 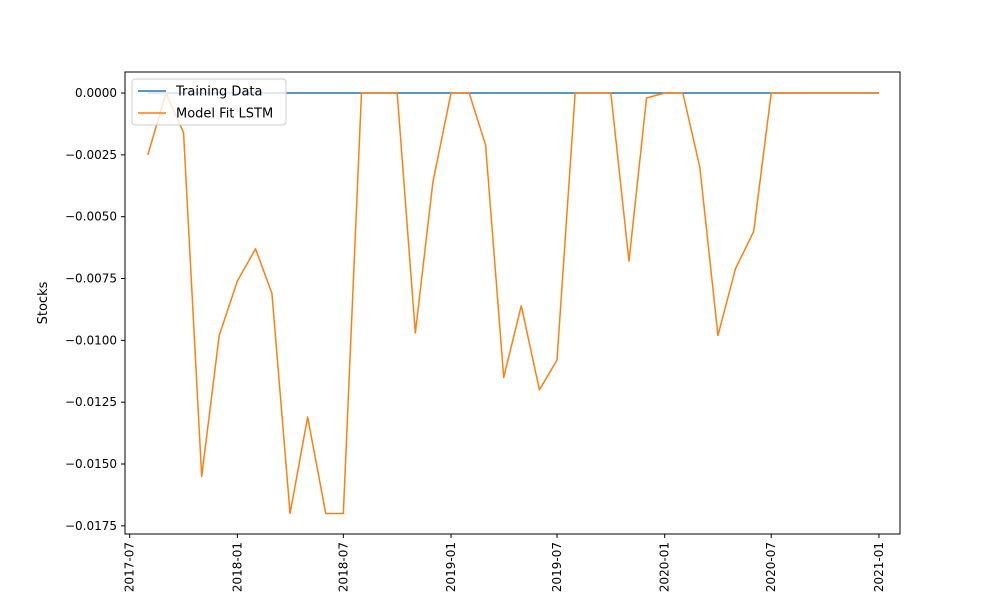 I want to click on x-tick-label: 2020-01, so click(x=665, y=567).